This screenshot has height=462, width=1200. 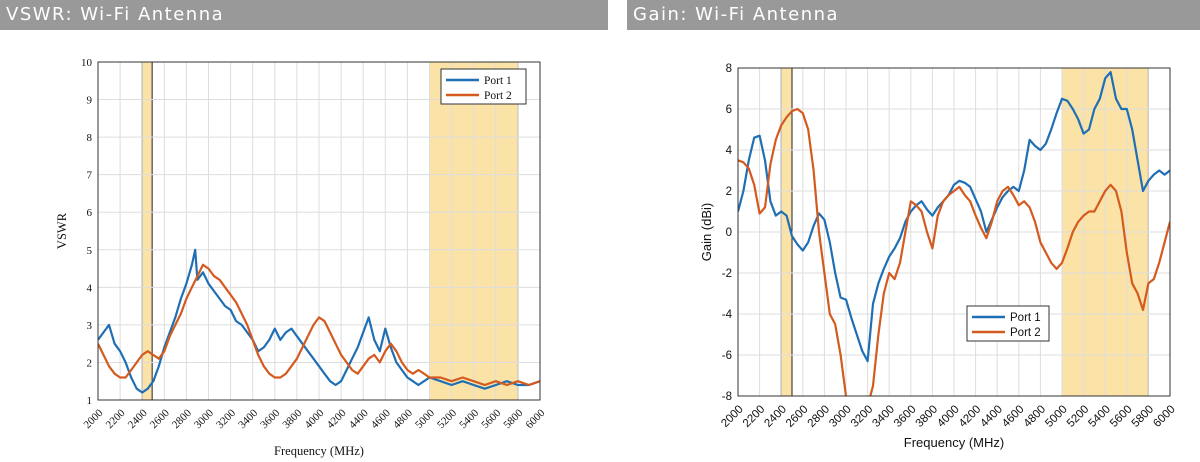 I want to click on y-tick-label: 7, so click(x=90, y=176).